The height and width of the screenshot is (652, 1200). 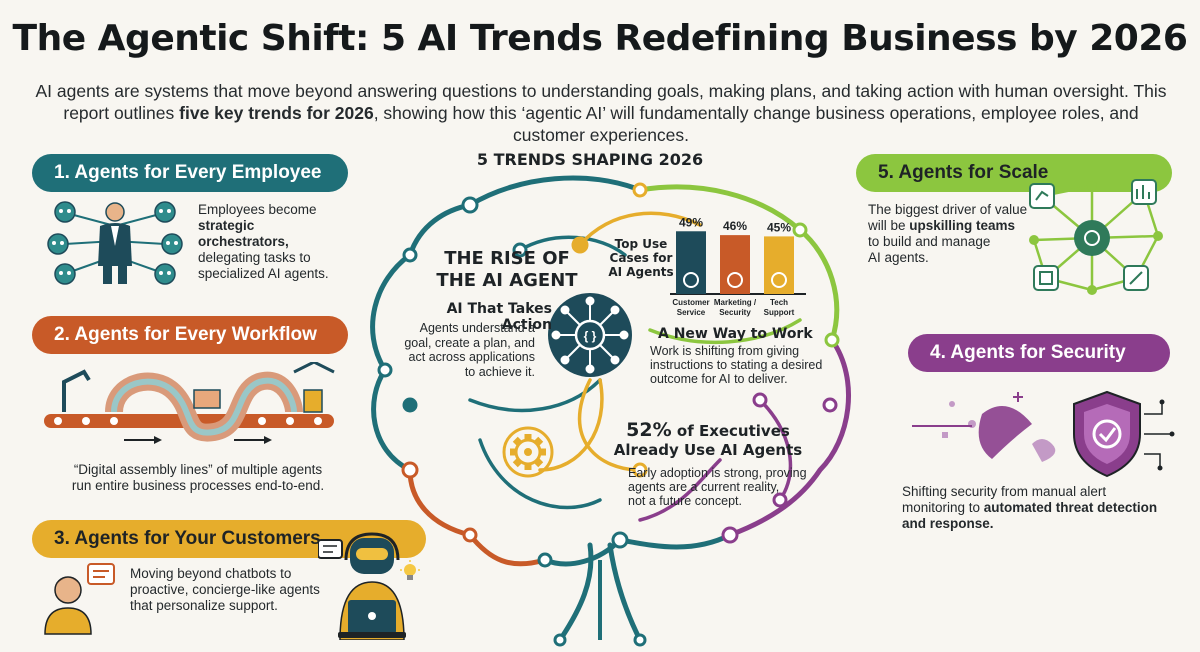 I want to click on brain-outline-top-left, so click(x=555, y=191).